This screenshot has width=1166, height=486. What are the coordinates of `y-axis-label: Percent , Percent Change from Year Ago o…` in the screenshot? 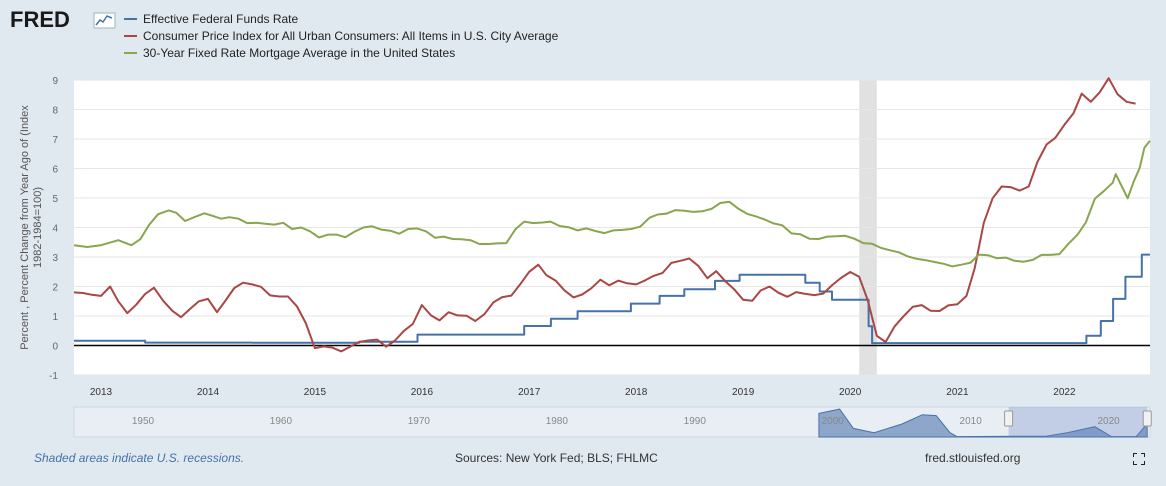 It's located at (31, 227).